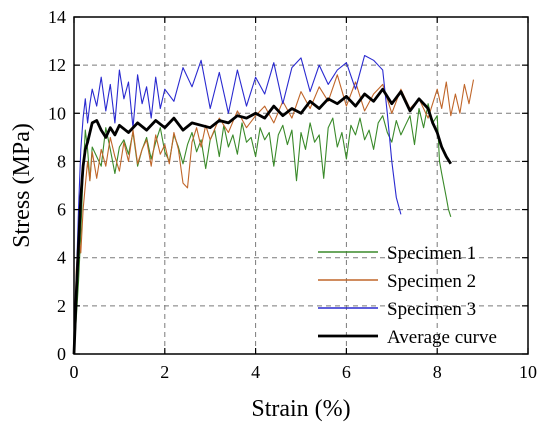  What do you see at coordinates (164, 372) in the screenshot?
I see `x-tick-label: 2` at bounding box center [164, 372].